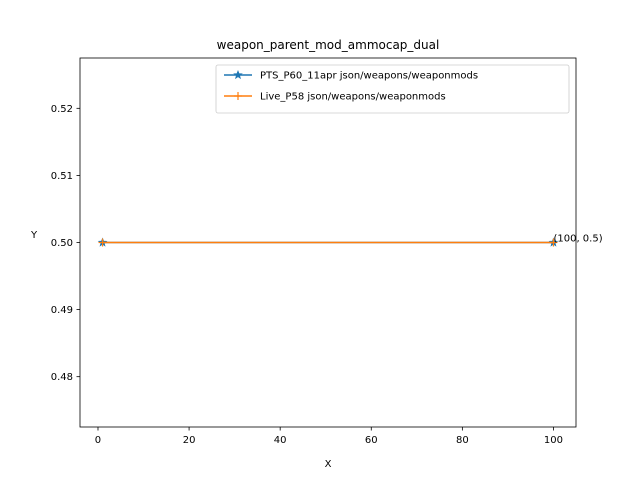  Describe the element at coordinates (328, 45) in the screenshot. I see `chart-title: weapon_parent_mod_ammocap_dual` at that location.